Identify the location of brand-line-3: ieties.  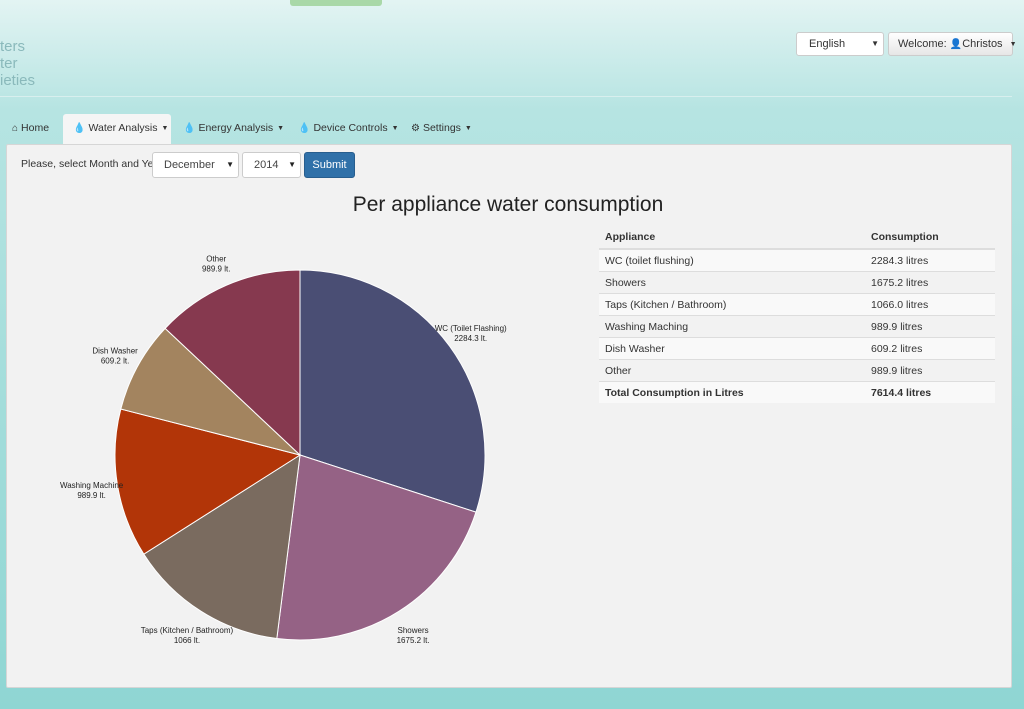
(18, 80).